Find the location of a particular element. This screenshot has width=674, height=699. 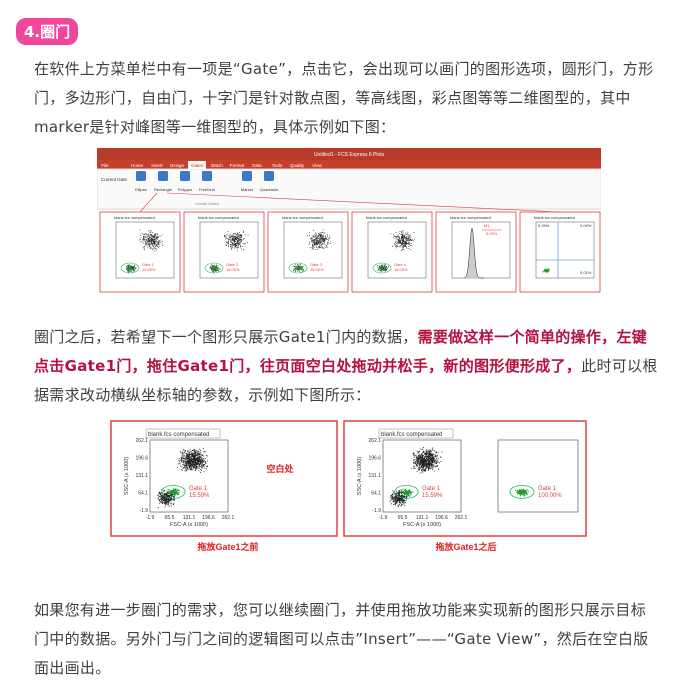

gate-pct: 100.00% is located at coordinates (550, 496).